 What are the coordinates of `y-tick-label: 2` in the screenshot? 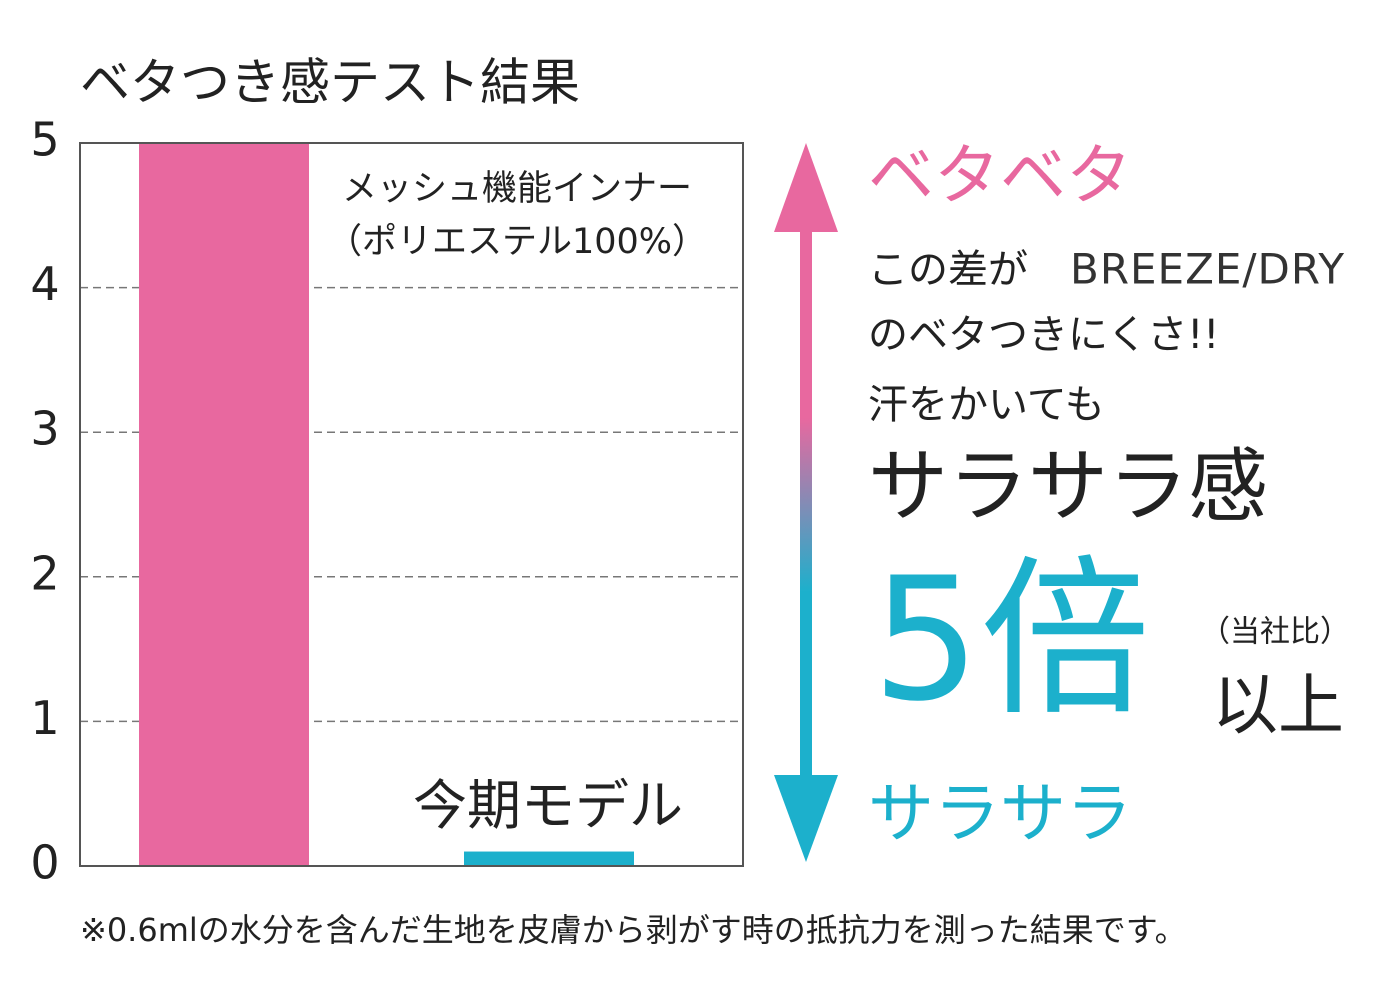 It's located at (44, 573).